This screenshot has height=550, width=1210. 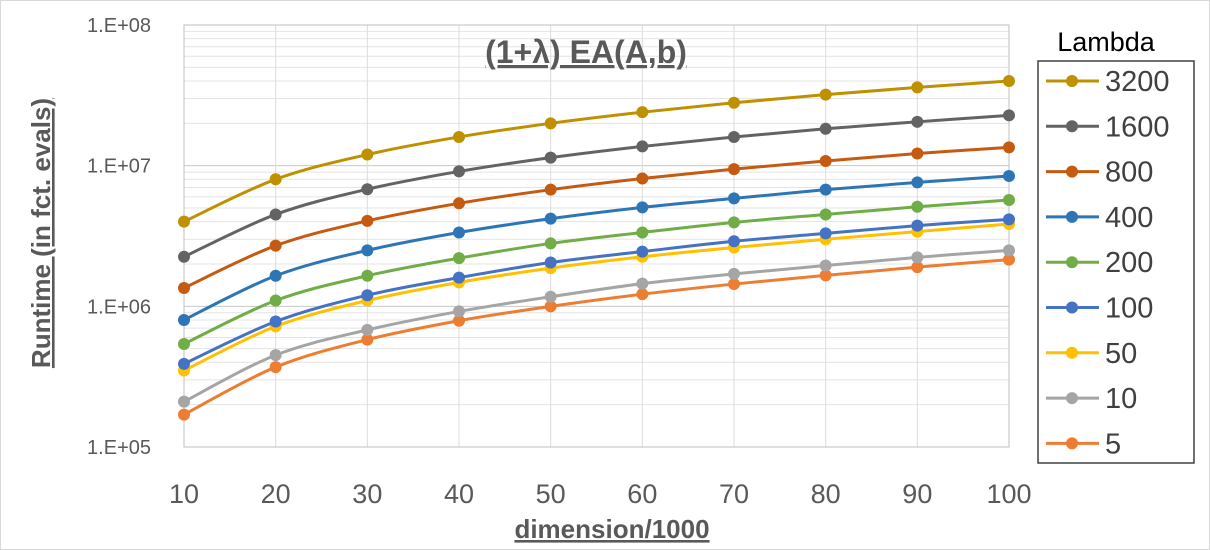 I want to click on legend-item: 800, so click(x=1099, y=173).